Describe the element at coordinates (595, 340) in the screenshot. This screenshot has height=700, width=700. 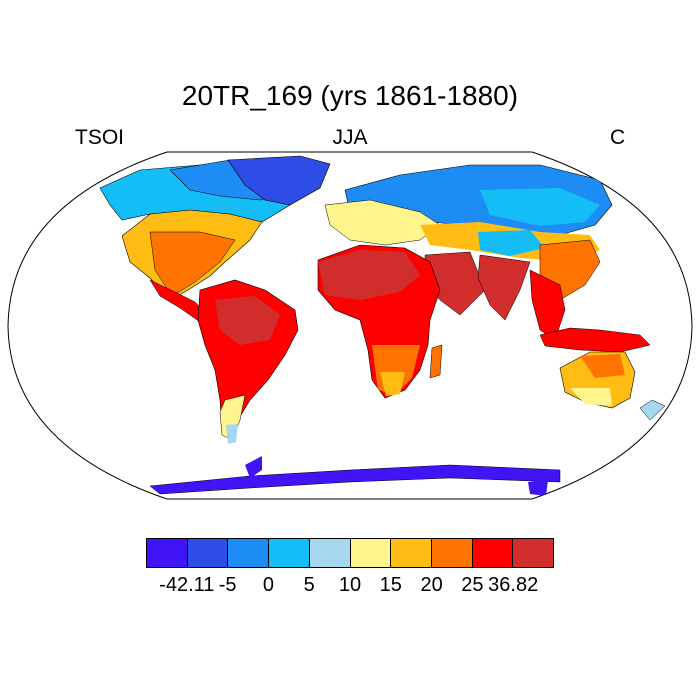
I see `indonesia` at that location.